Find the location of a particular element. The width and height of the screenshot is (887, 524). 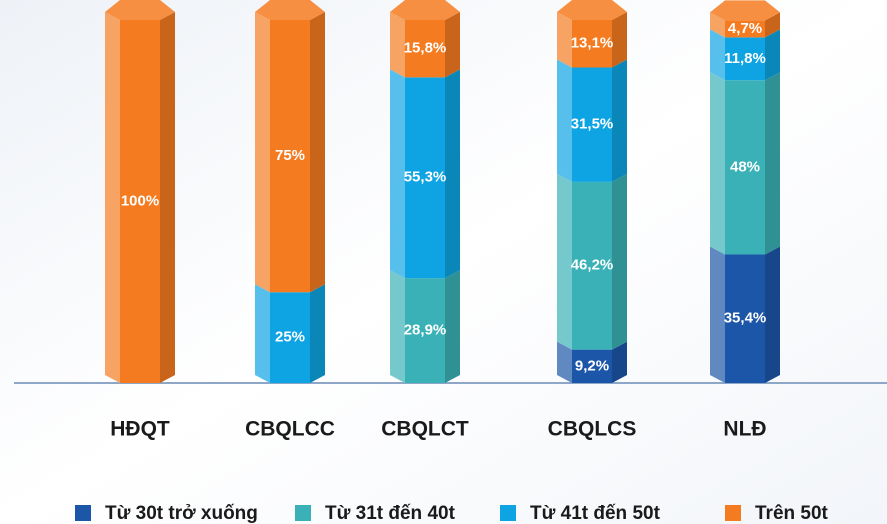

data-label: 15,8% is located at coordinates (425, 48).